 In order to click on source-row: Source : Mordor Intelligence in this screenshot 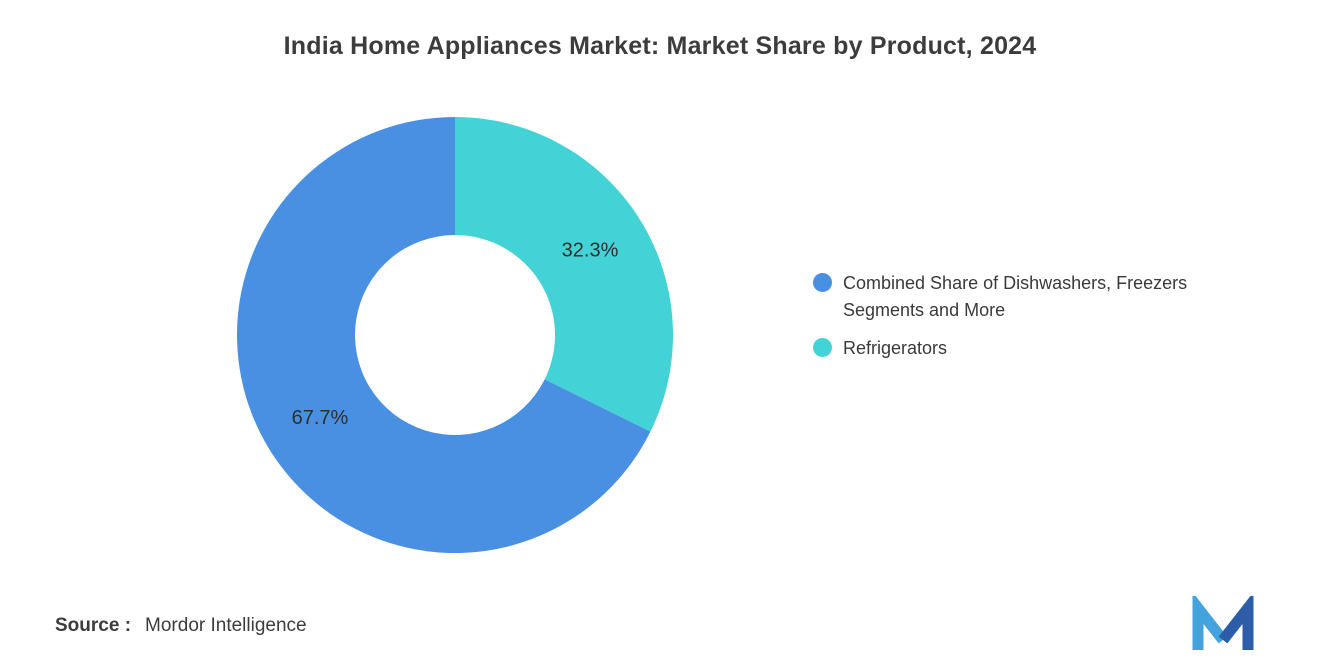, I will do `click(181, 626)`.